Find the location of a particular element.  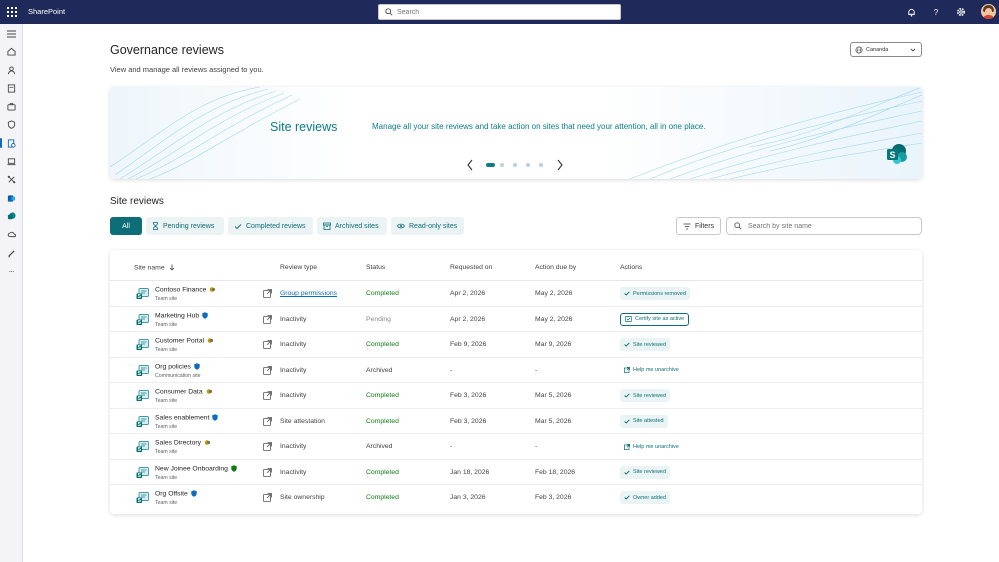

header-divider is located at coordinates (516, 280).